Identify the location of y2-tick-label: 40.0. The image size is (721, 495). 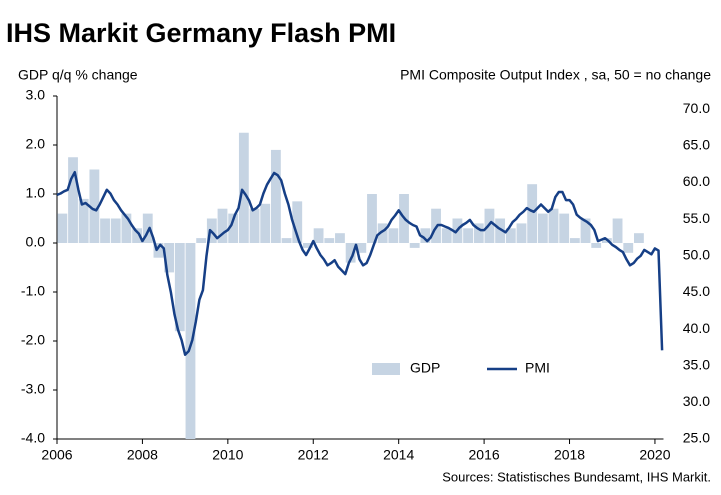
(696, 328).